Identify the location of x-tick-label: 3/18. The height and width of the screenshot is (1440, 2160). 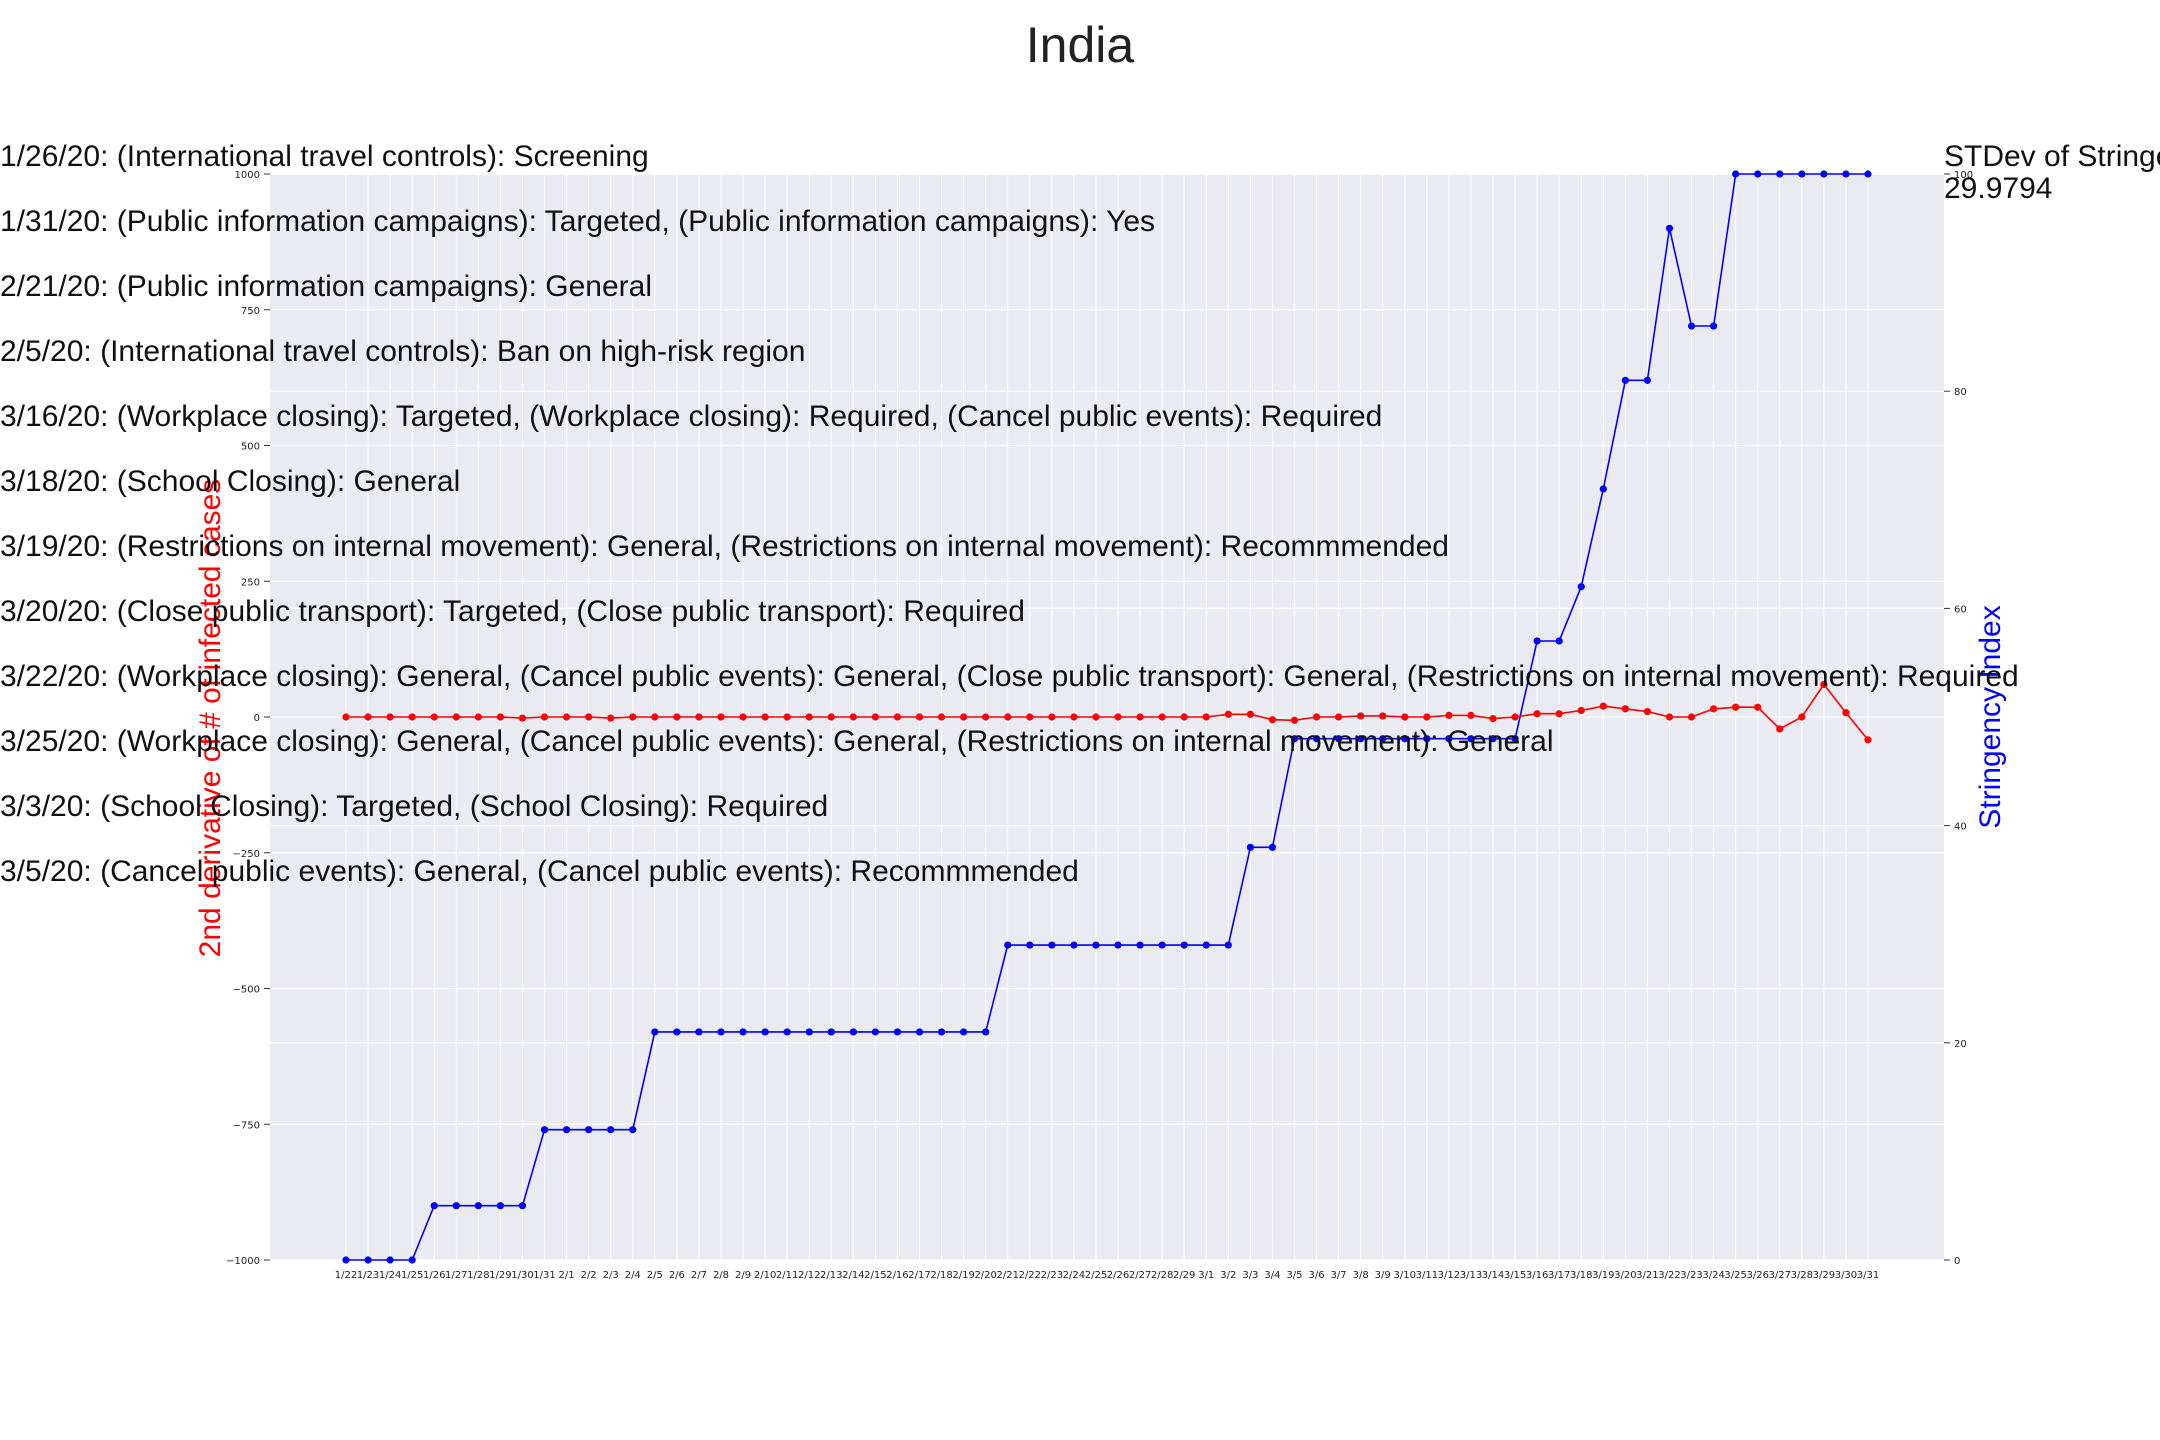
(1581, 1275).